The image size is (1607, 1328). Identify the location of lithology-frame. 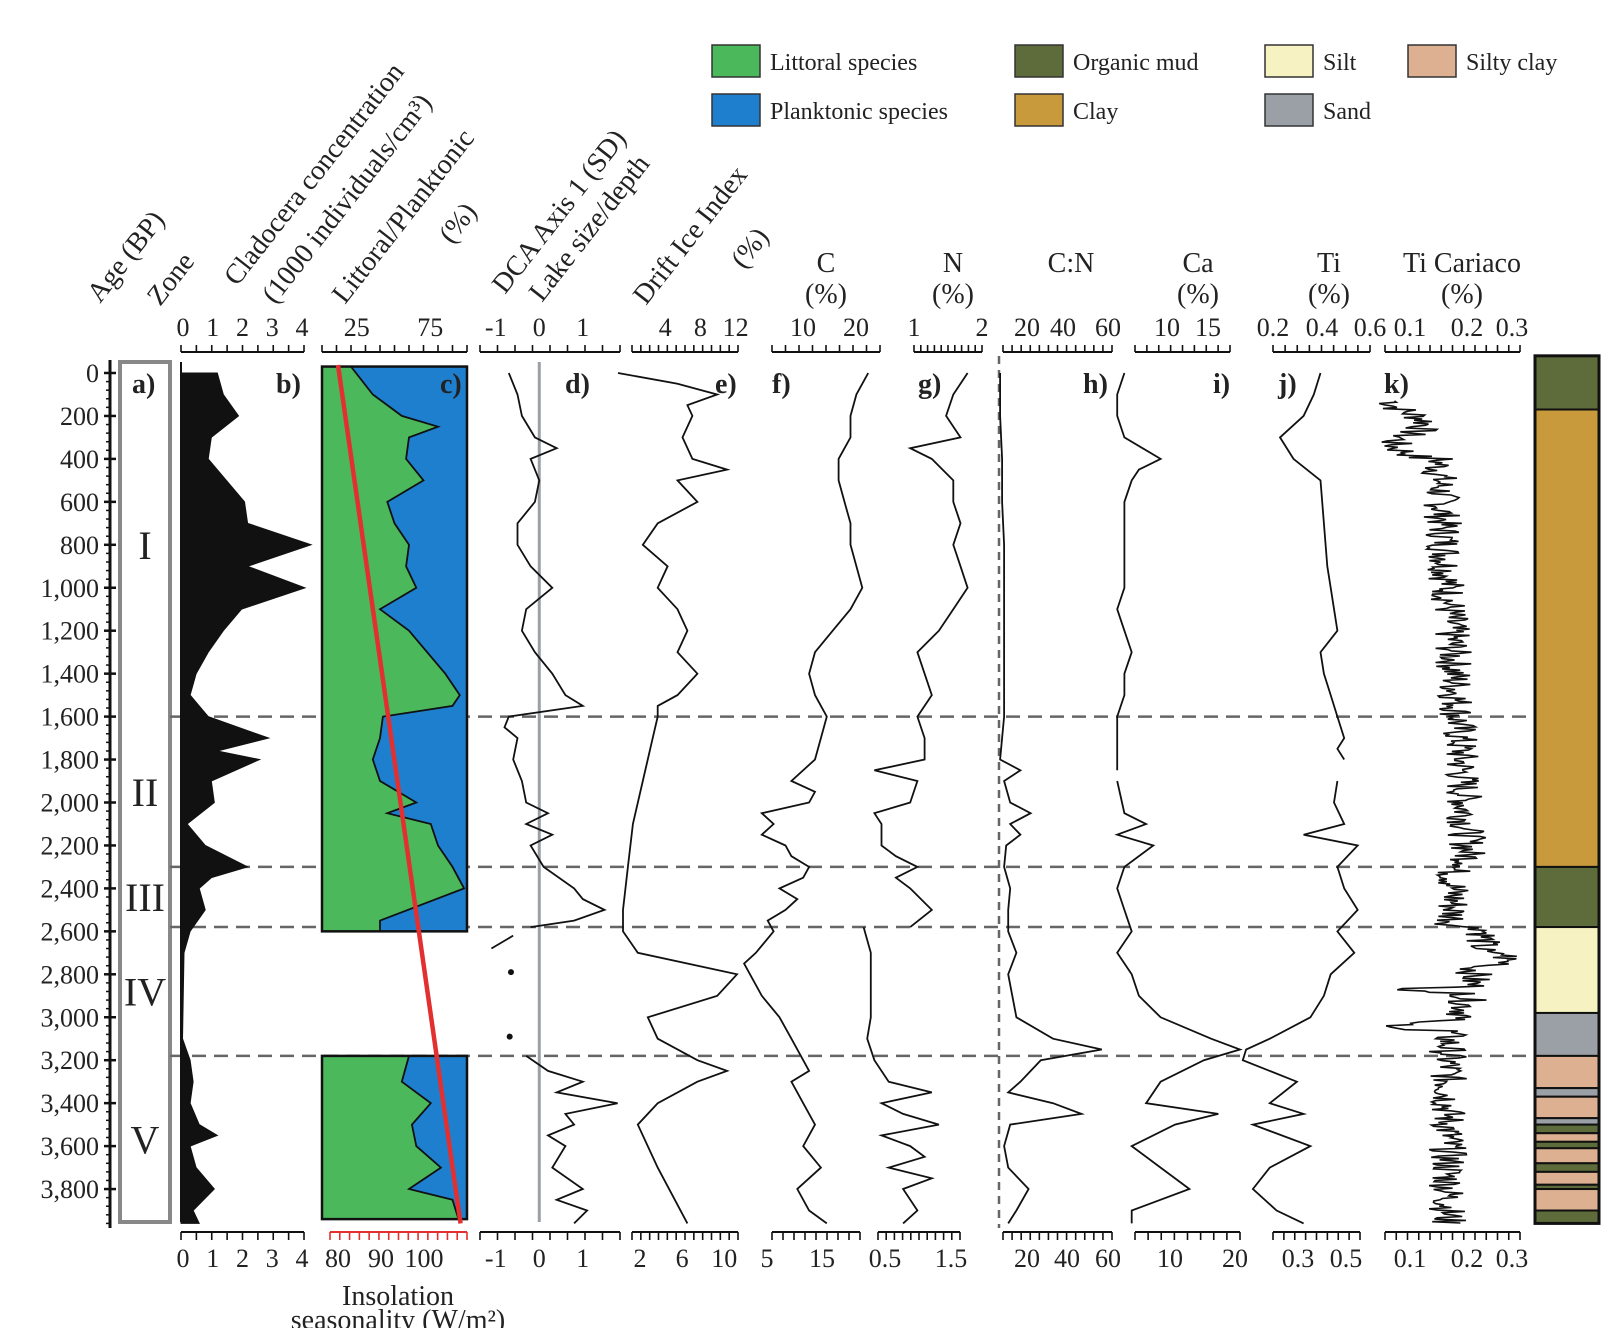
(1567, 789).